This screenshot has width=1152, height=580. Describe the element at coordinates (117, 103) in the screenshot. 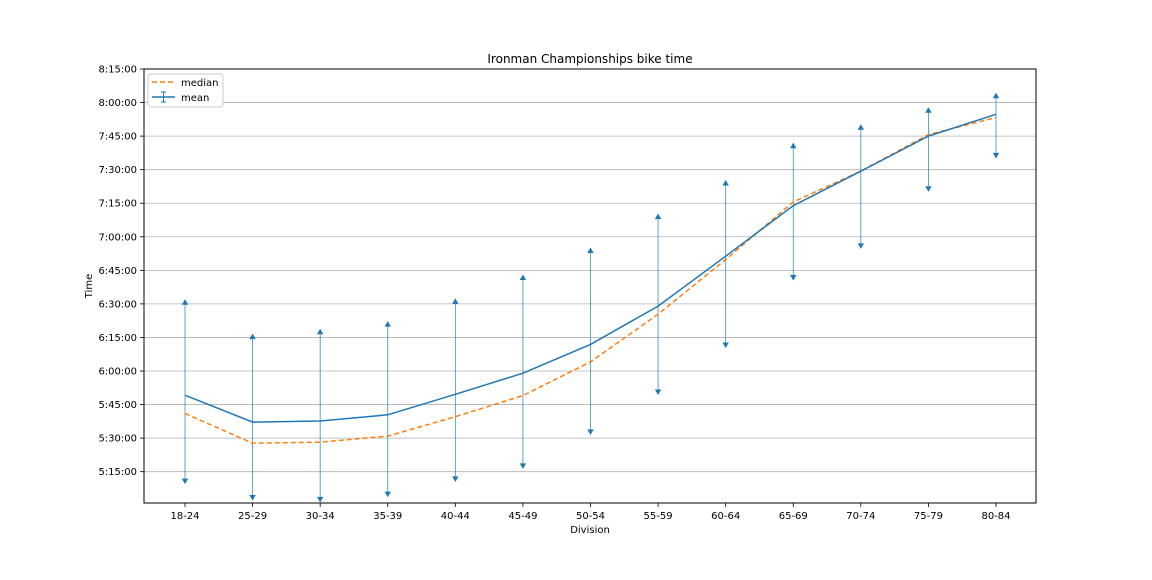

I see `y-tick-label: 8:00:00` at that location.